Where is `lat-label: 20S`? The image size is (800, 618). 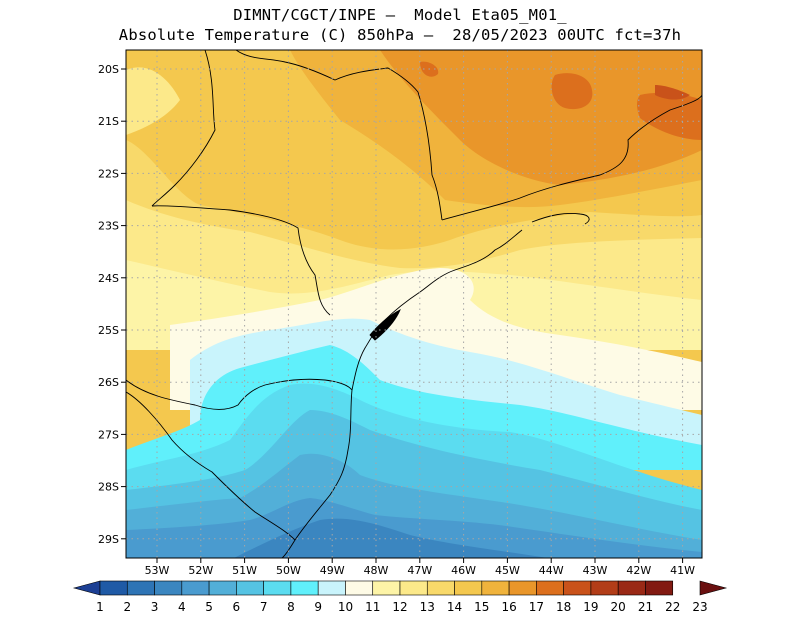 lat-label: 20S is located at coordinates (108, 69).